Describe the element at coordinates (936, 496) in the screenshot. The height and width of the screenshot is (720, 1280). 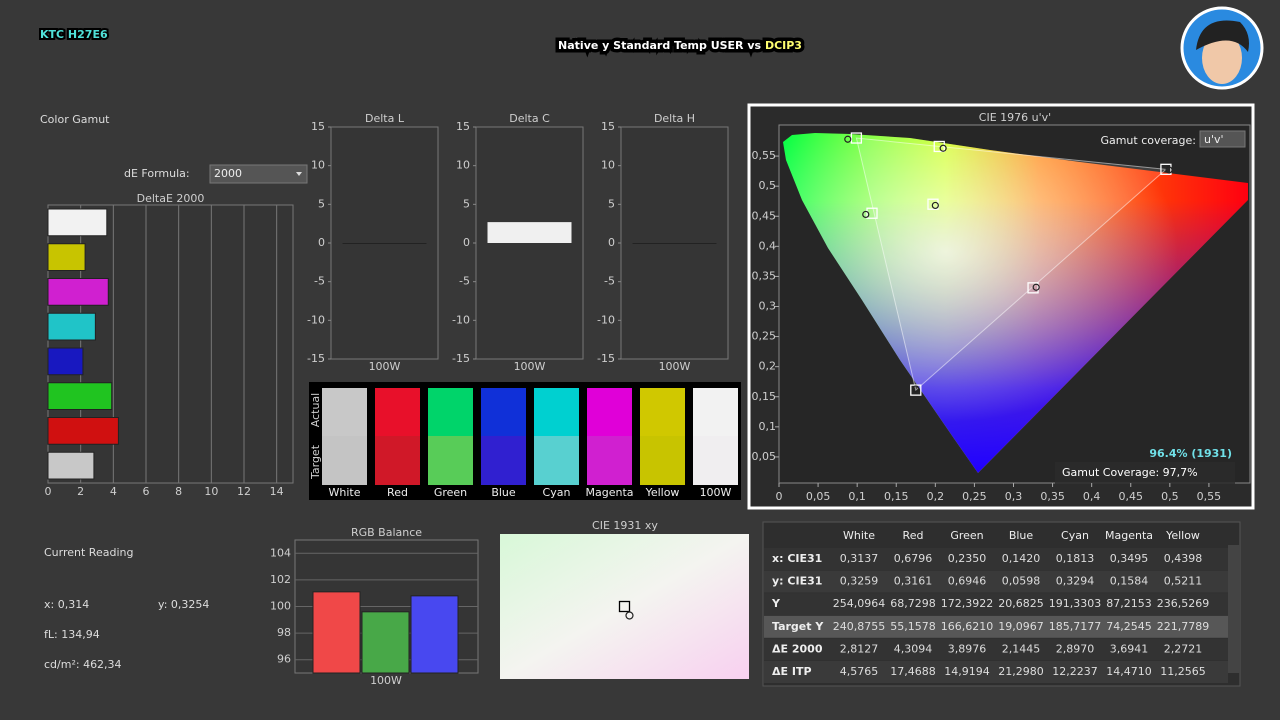
I see `x-tick-label: 0,2` at that location.